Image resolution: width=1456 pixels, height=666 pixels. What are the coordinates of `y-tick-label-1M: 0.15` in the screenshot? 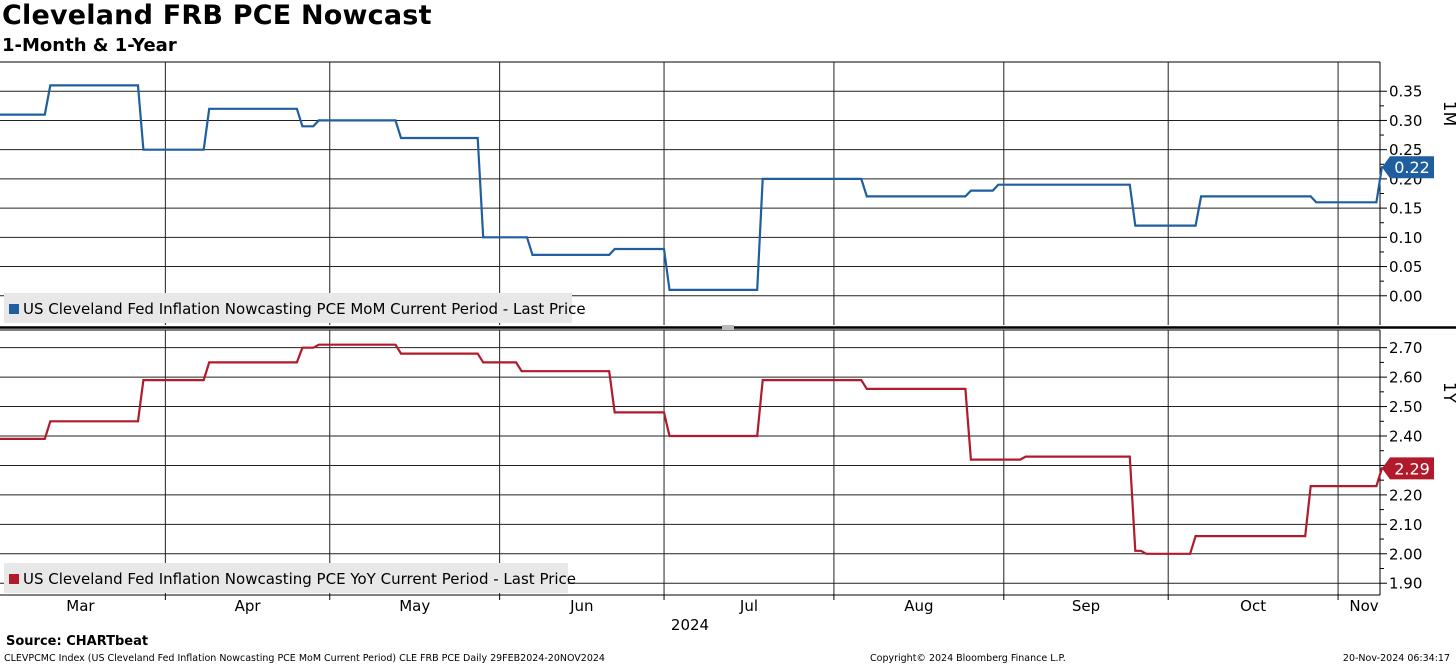 It's located at (1405, 209).